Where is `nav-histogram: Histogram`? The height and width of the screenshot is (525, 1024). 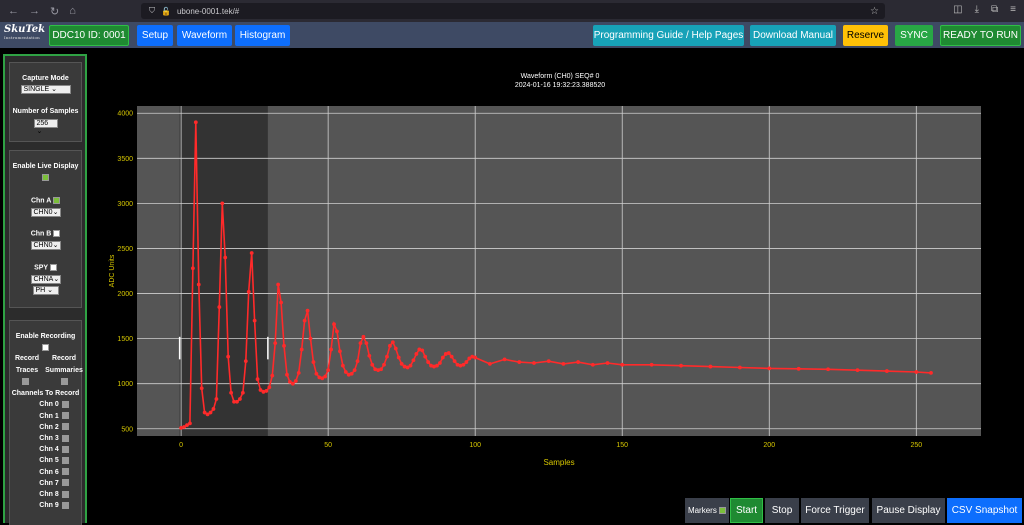 nav-histogram: Histogram is located at coordinates (262, 35).